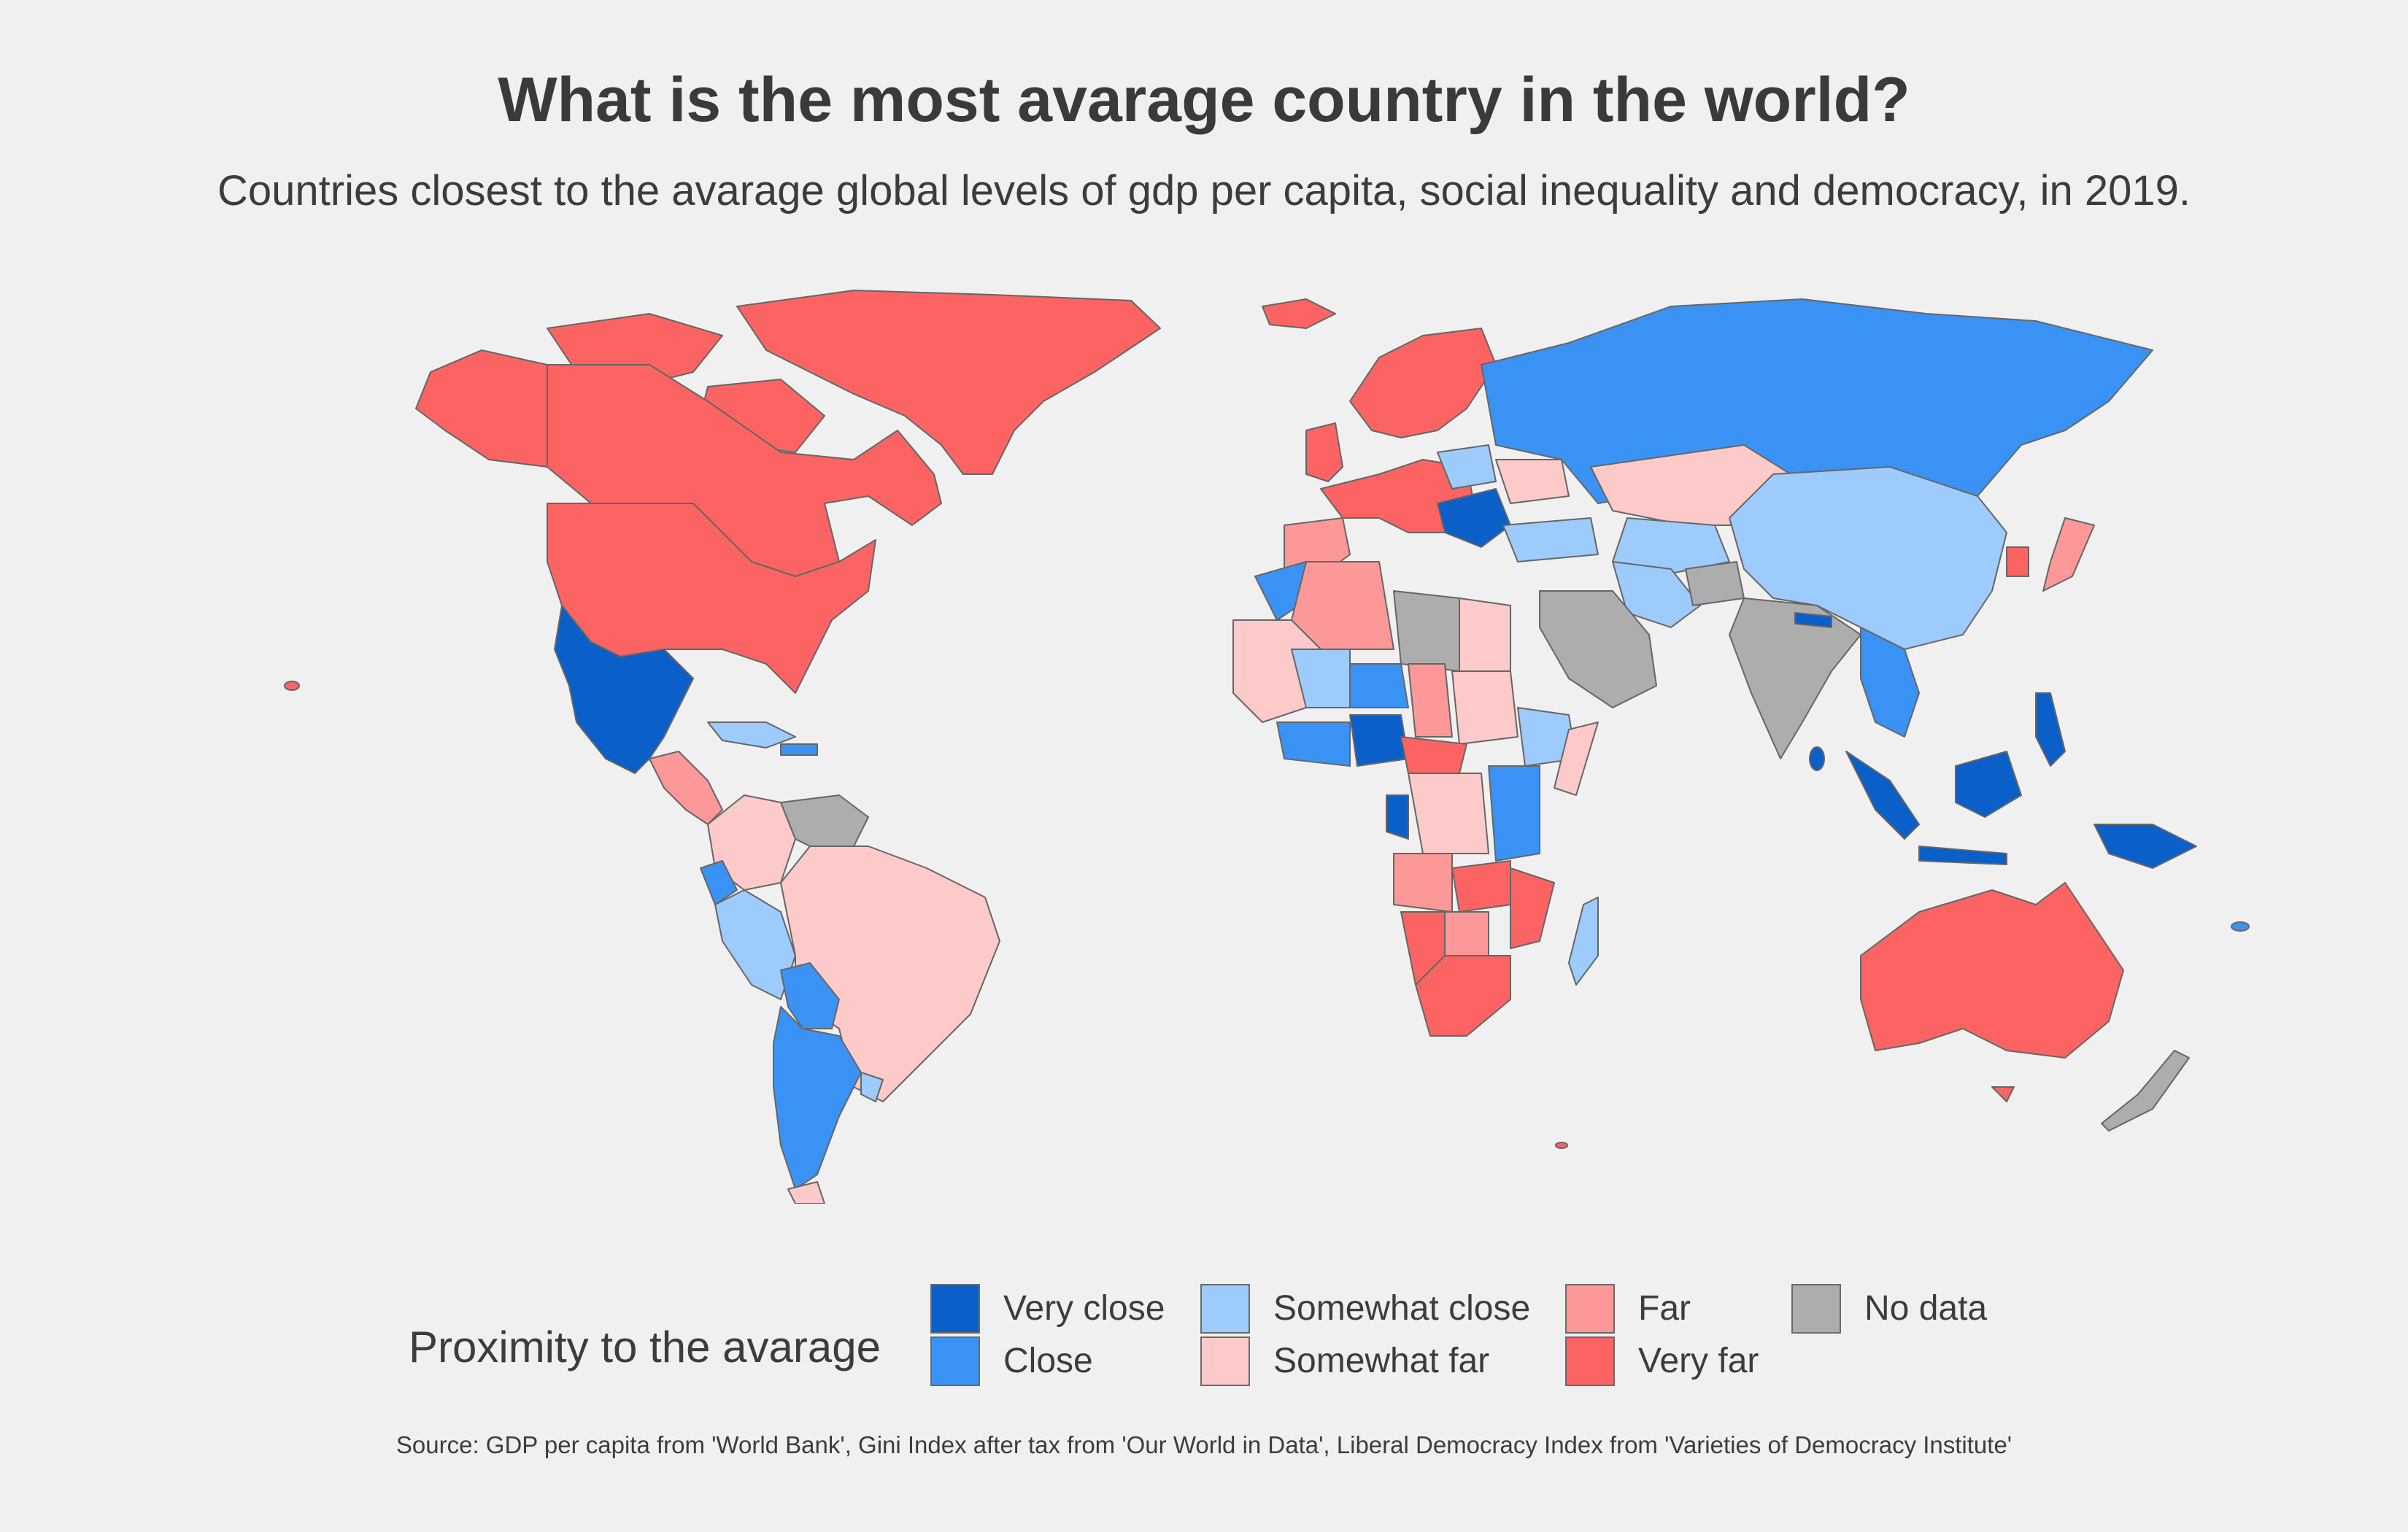  What do you see at coordinates (2145, 1091) in the screenshot?
I see `region-new-zealand` at bounding box center [2145, 1091].